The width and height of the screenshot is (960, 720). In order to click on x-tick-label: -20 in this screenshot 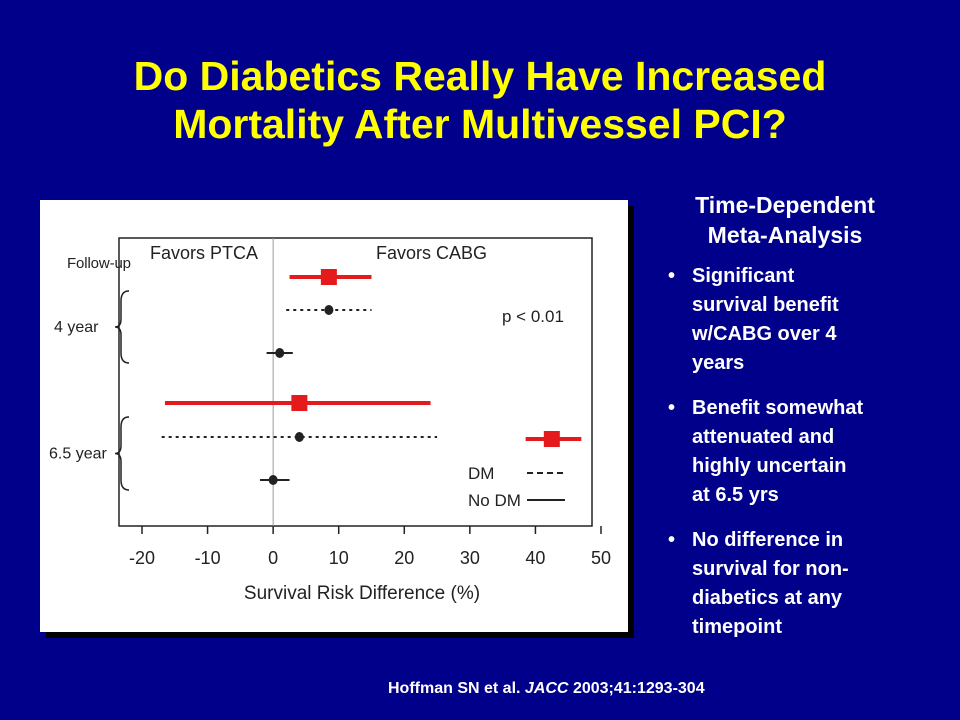, I will do `click(142, 558)`.